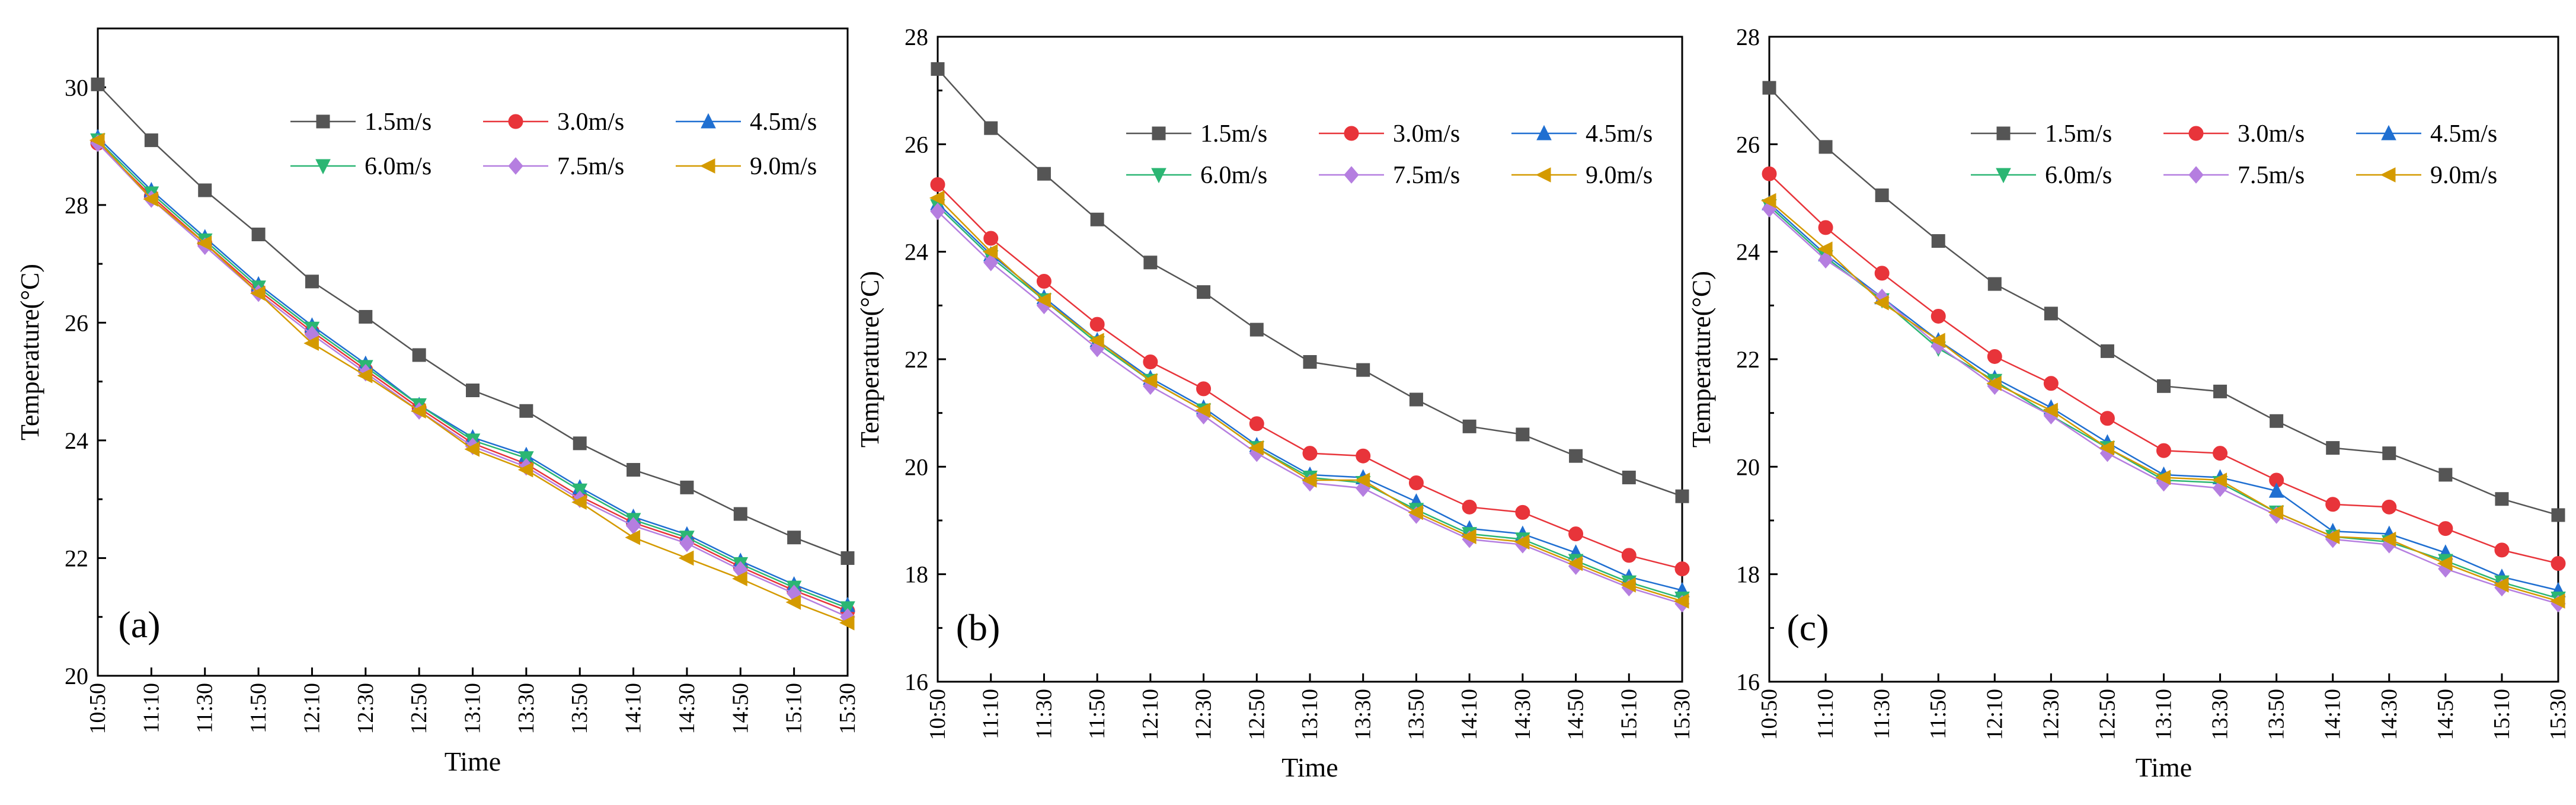 This screenshot has height=805, width=2576. I want to click on legend: 1.5m/s 3.0m/s 4.5m/s 6.0m/s 7.5m/s 9.0m/s, so click(553, 144).